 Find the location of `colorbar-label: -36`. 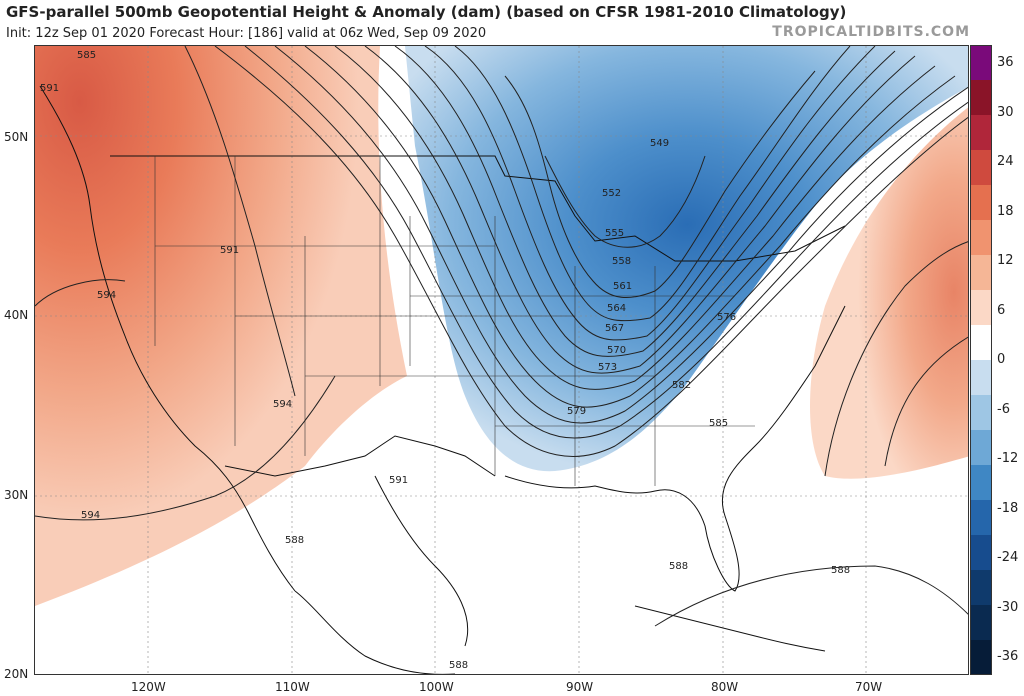

colorbar-label: -36 is located at coordinates (1008, 656).